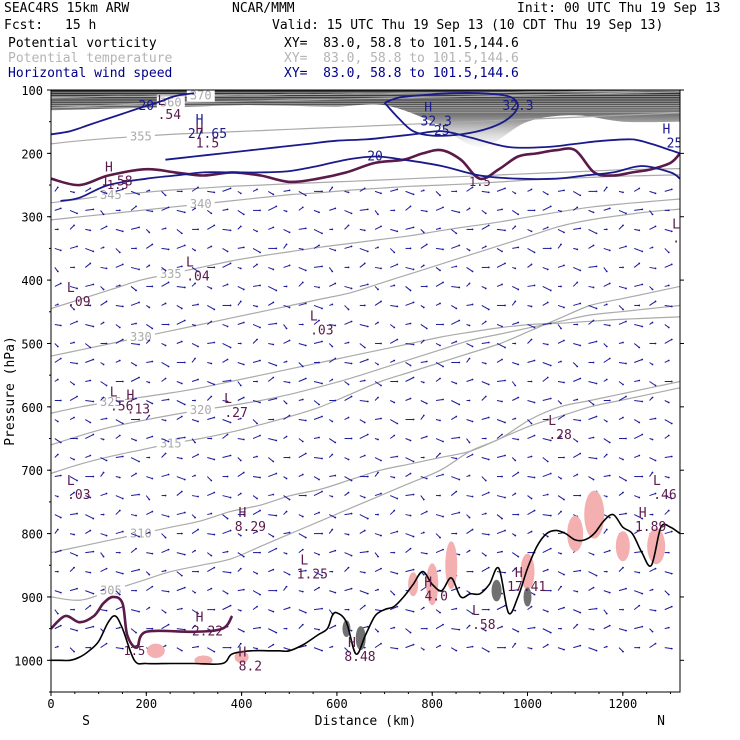  What do you see at coordinates (170, 101) in the screenshot?
I see `theta-label-bg` at bounding box center [170, 101].